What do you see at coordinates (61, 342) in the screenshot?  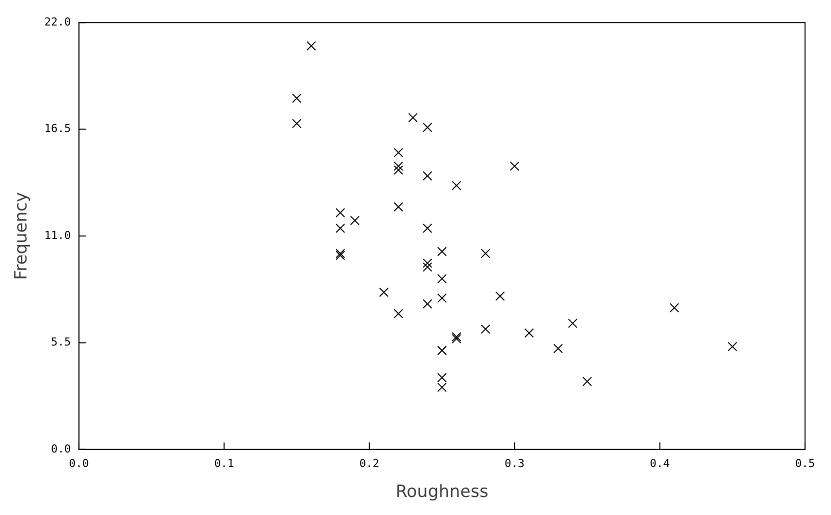 I see `y-tick-label: 5.5` at bounding box center [61, 342].